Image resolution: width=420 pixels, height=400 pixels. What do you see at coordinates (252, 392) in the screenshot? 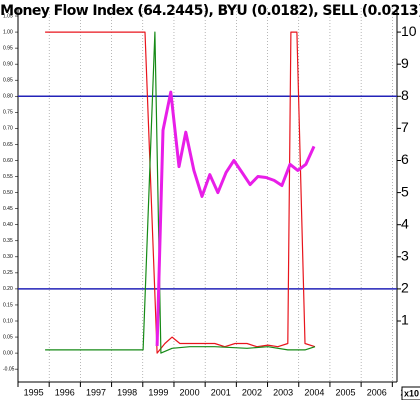
I see `x-tick-label: 2002` at bounding box center [252, 392].